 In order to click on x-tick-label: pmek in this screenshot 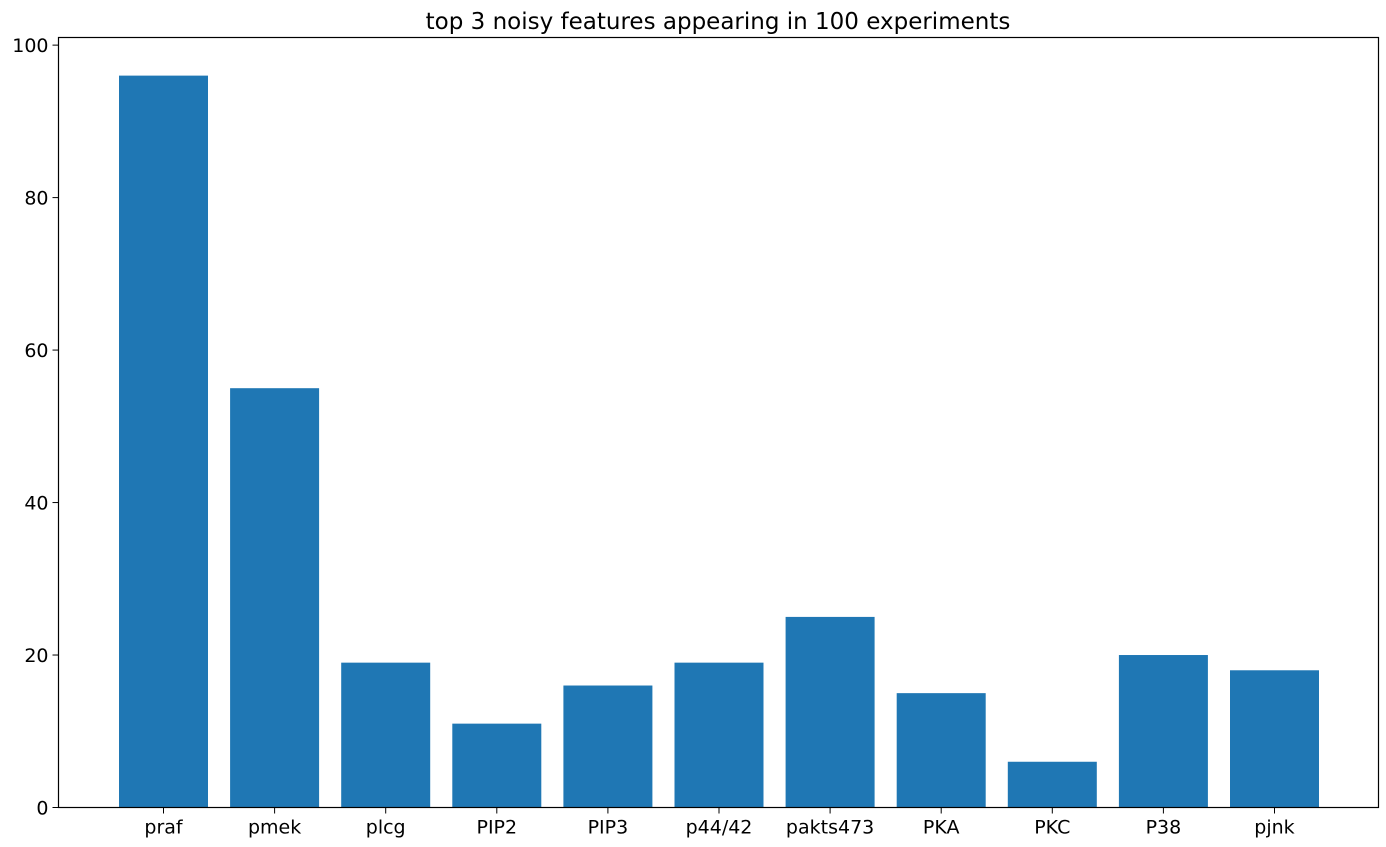, I will do `click(274, 828)`.